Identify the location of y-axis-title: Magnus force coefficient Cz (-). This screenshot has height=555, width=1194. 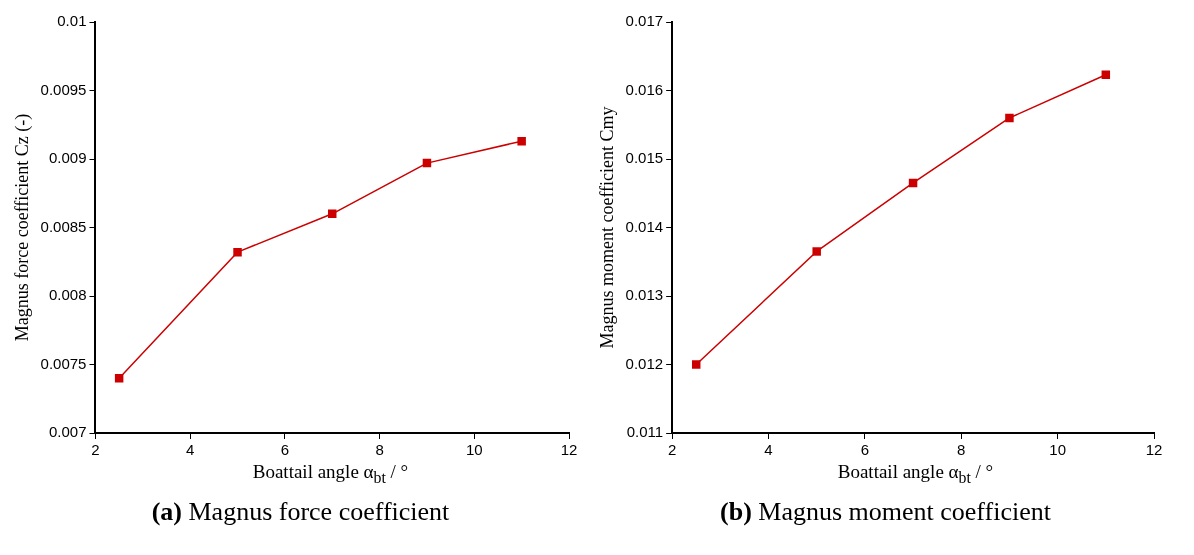
(22, 227).